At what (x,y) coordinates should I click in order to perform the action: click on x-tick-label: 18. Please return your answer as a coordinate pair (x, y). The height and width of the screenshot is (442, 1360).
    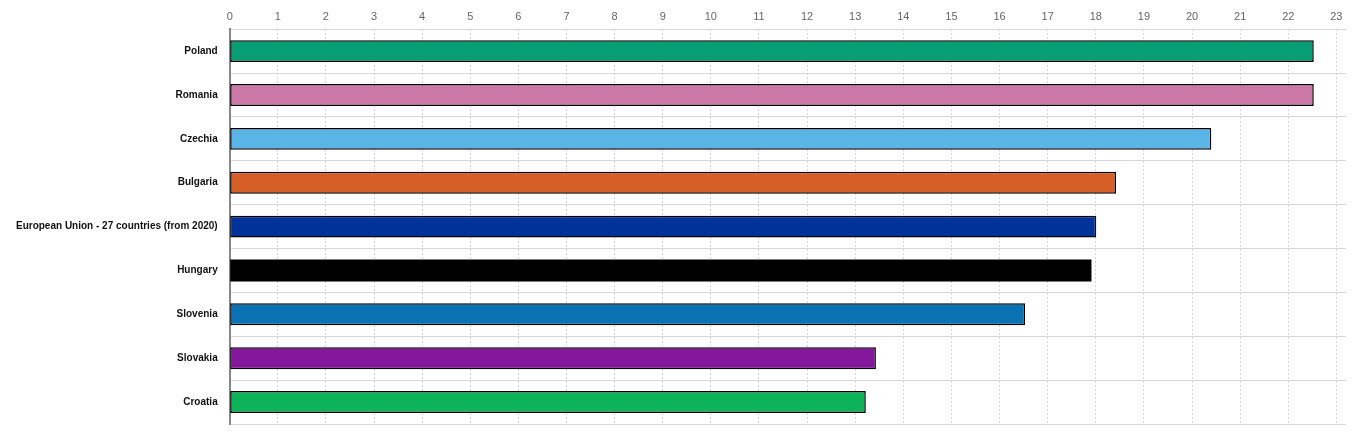
    Looking at the image, I should click on (1095, 15).